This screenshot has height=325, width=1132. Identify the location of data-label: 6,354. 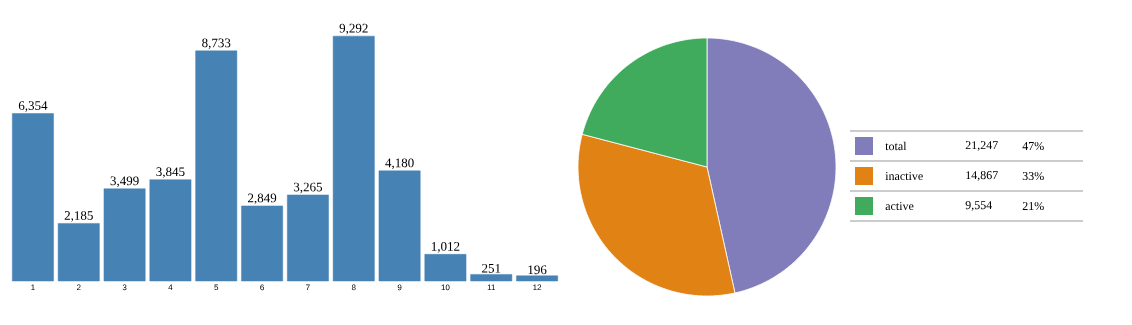
(33, 106).